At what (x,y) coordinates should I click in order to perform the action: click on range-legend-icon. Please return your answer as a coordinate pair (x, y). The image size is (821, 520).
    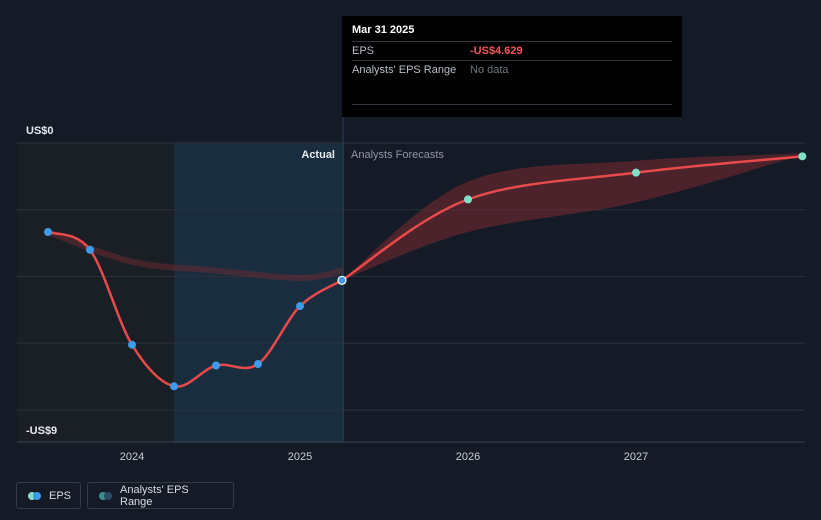
    Looking at the image, I should click on (105, 495).